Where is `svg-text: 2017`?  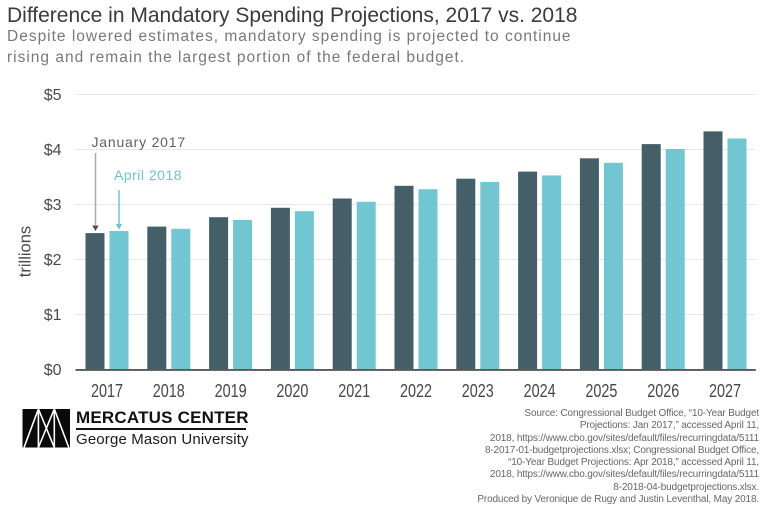 svg-text: 2017 is located at coordinates (107, 390).